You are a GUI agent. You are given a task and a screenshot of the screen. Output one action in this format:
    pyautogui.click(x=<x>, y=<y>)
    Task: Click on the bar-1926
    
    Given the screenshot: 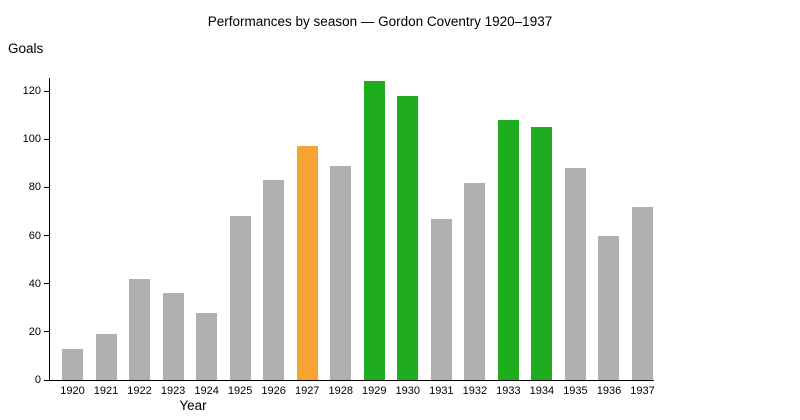 What is the action you would take?
    pyautogui.click(x=274, y=280)
    